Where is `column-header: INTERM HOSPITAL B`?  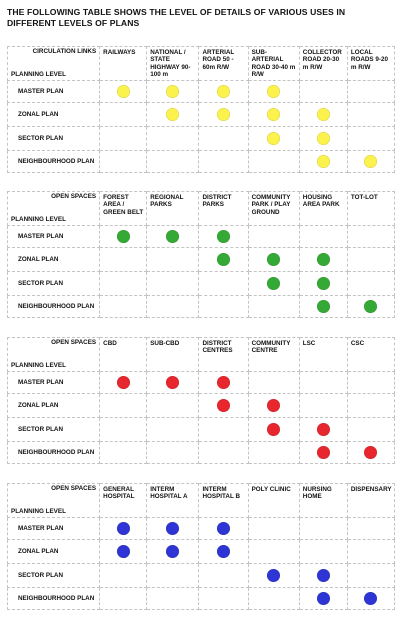 column-header: INTERM HOSPITAL B is located at coordinates (223, 500).